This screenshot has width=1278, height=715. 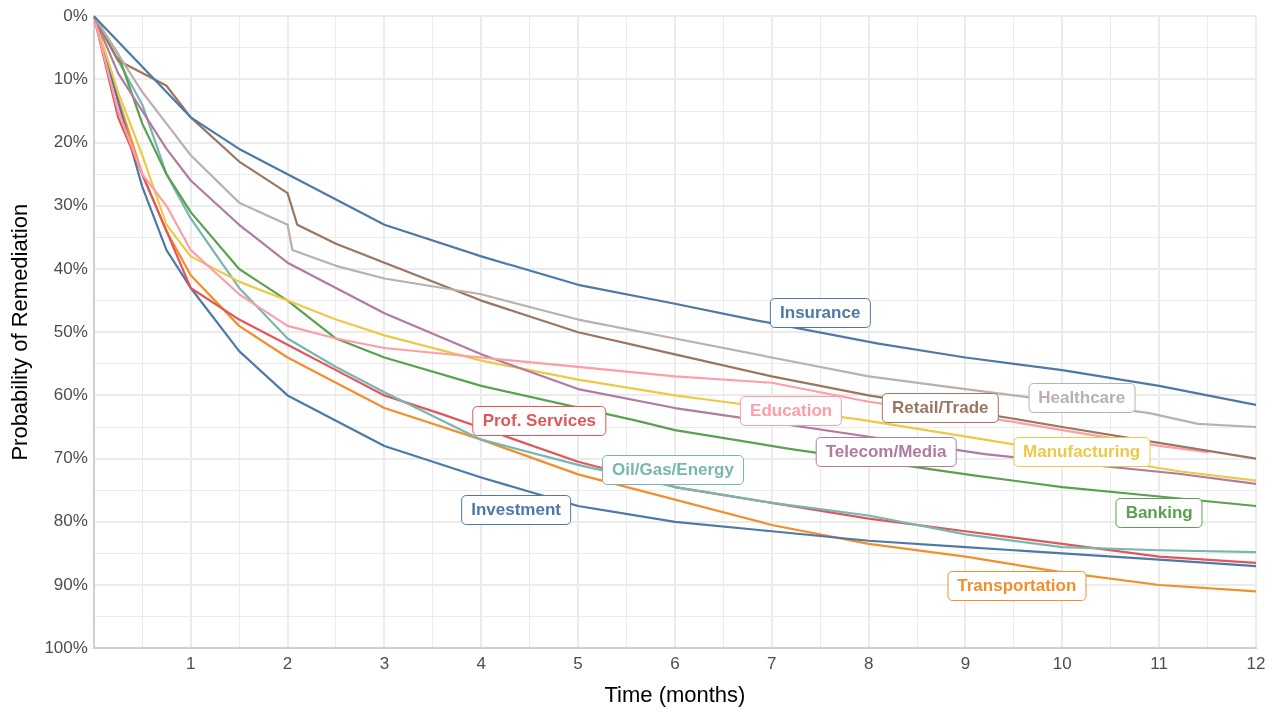 What do you see at coordinates (1082, 452) in the screenshot?
I see `series-label: Manufacturing` at bounding box center [1082, 452].